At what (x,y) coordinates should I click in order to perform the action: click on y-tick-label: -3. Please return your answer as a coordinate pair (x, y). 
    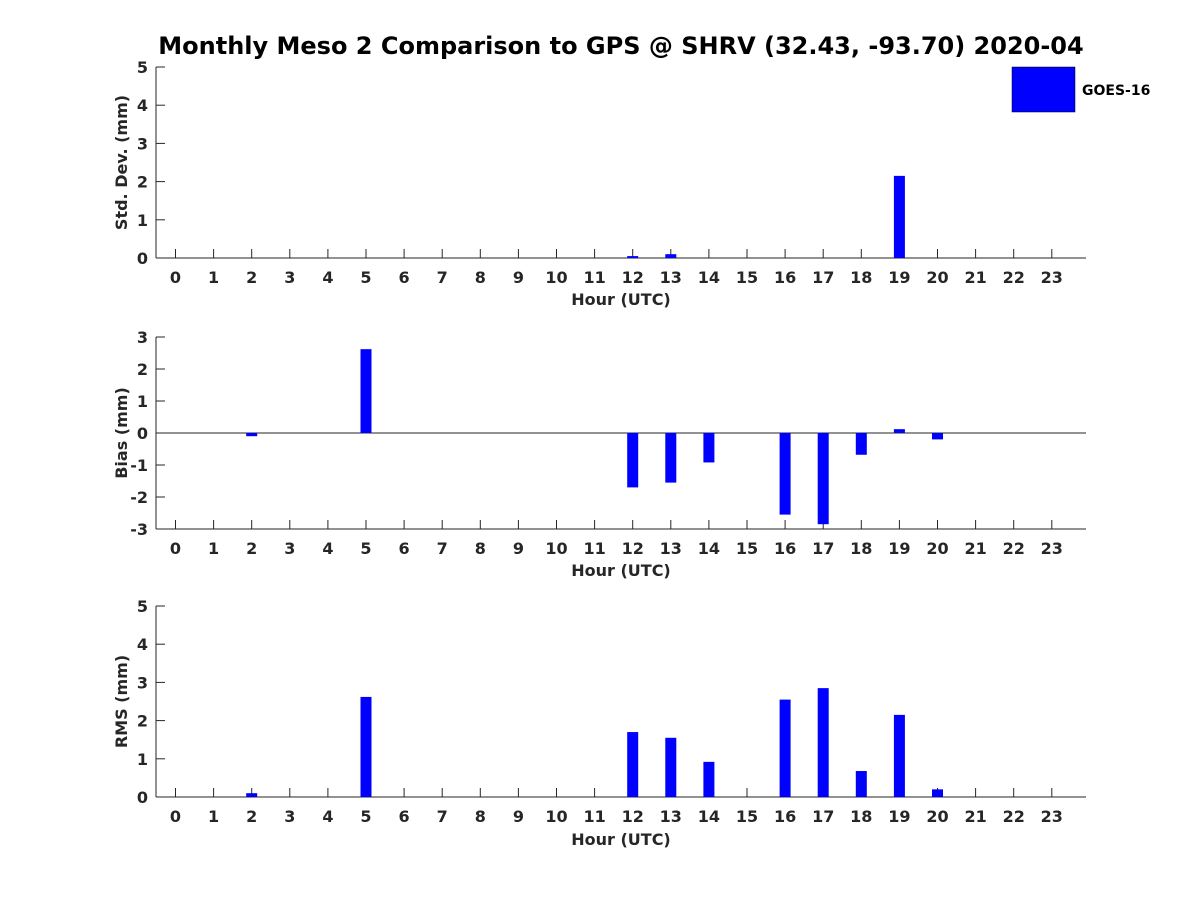
    Looking at the image, I should click on (139, 529).